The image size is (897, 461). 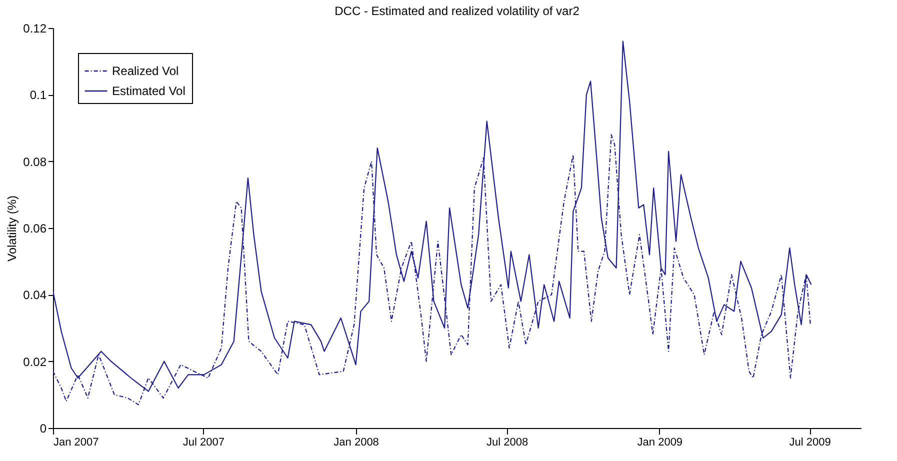 I want to click on y-tick-label: 0.06, so click(x=35, y=229).